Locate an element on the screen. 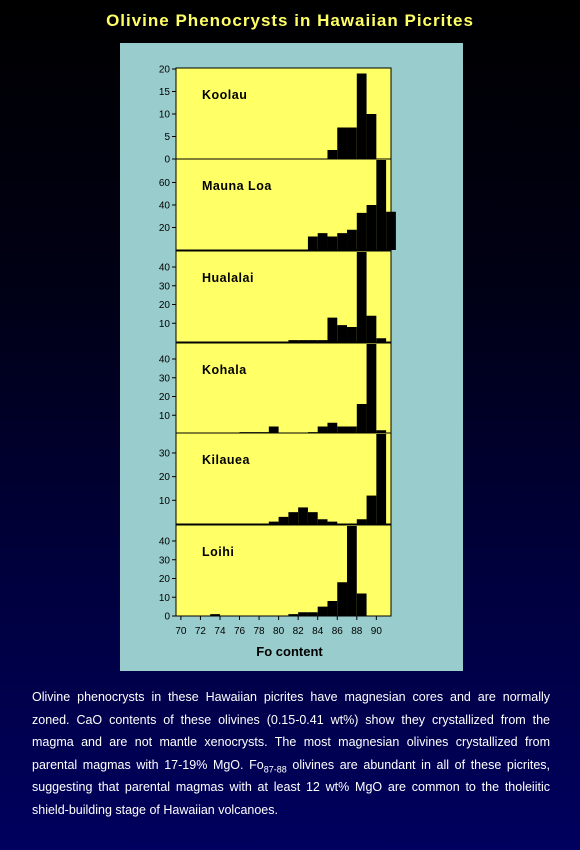 The image size is (580, 850). panel-mauna-loa: 20 40 60 Mauna Loa is located at coordinates (277, 204).